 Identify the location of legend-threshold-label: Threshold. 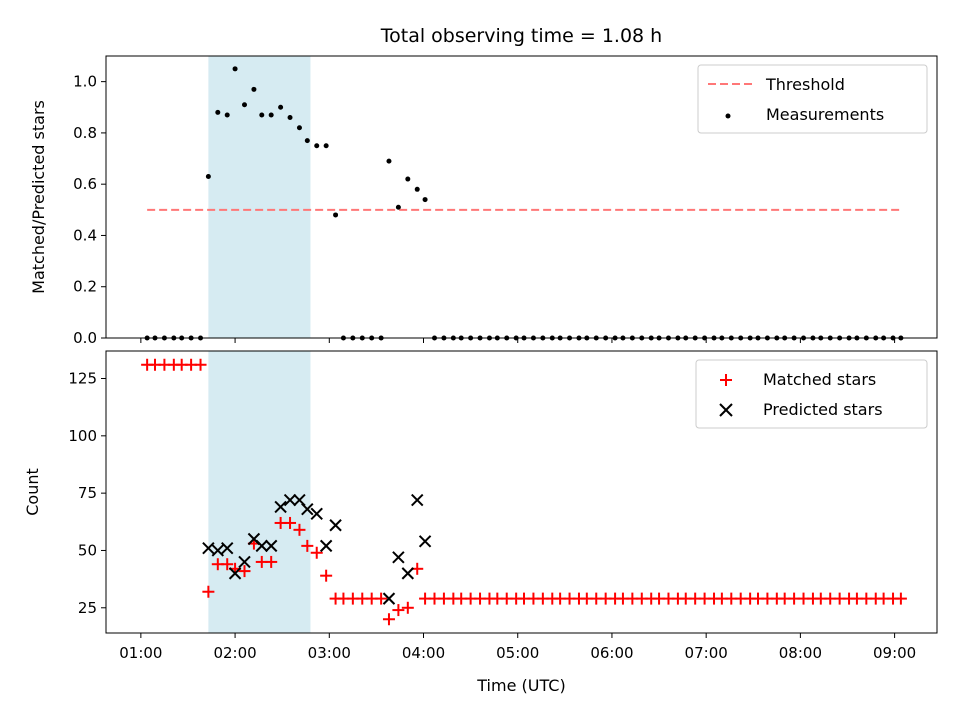
(805, 84).